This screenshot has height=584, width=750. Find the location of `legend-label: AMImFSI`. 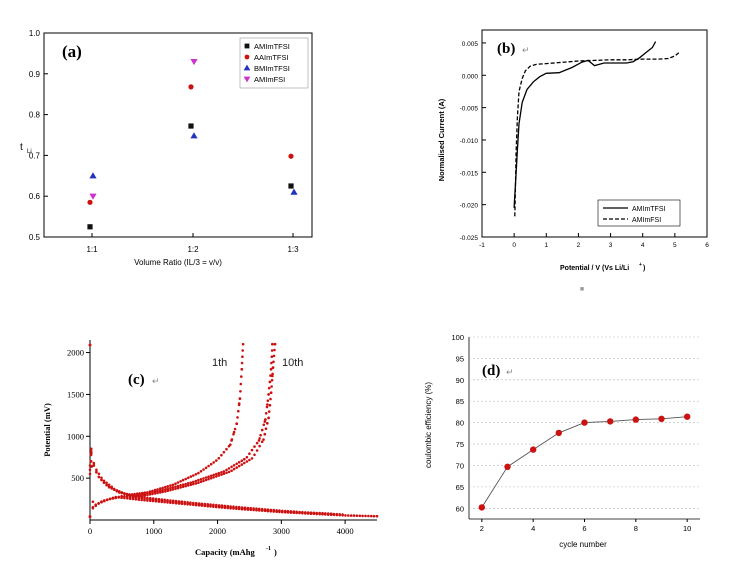

legend-label: AMImFSI is located at coordinates (269, 79).